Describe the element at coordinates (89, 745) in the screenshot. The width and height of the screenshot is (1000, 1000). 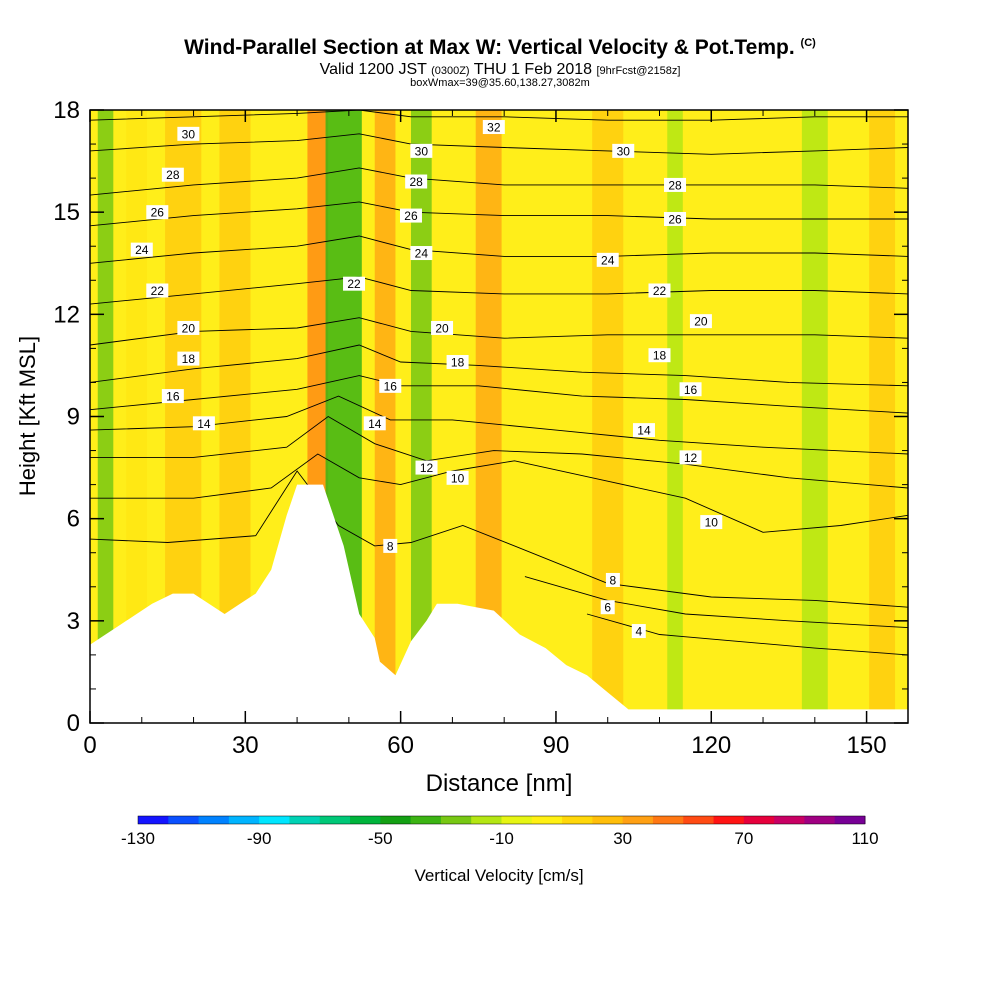
I see `x-tick-label-0: 0` at that location.